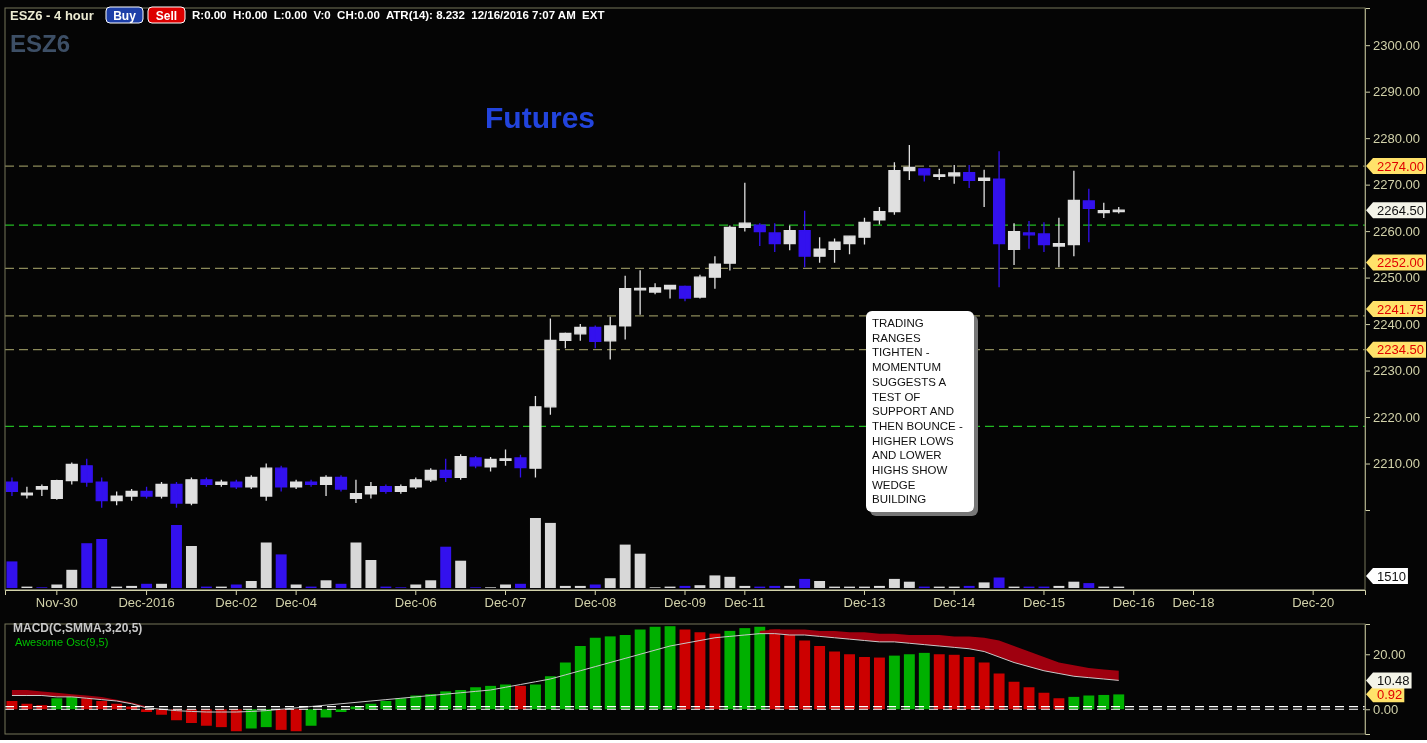 Image resolution: width=1427 pixels, height=743 pixels. What do you see at coordinates (685, 603) in the screenshot?
I see `x-tick-label: Dec-09` at bounding box center [685, 603].